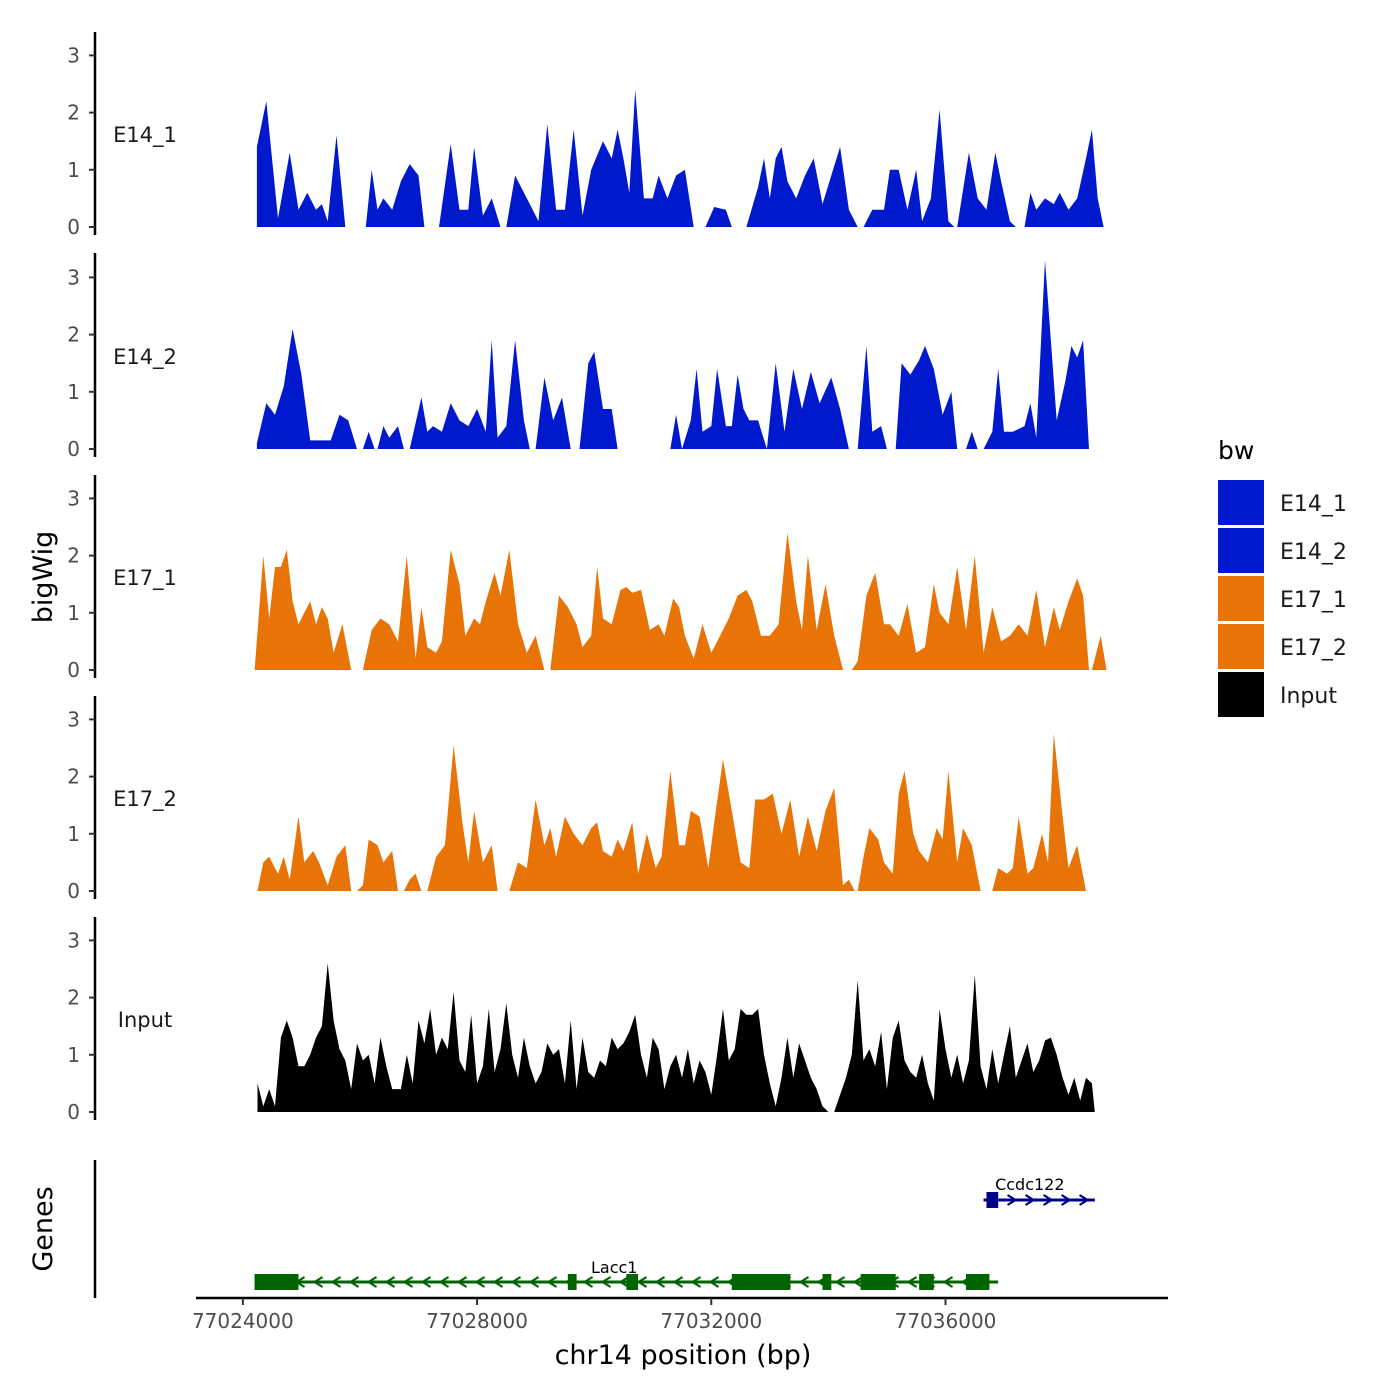 The image size is (1400, 1400). I want to click on track-label: E17_1, so click(145, 578).